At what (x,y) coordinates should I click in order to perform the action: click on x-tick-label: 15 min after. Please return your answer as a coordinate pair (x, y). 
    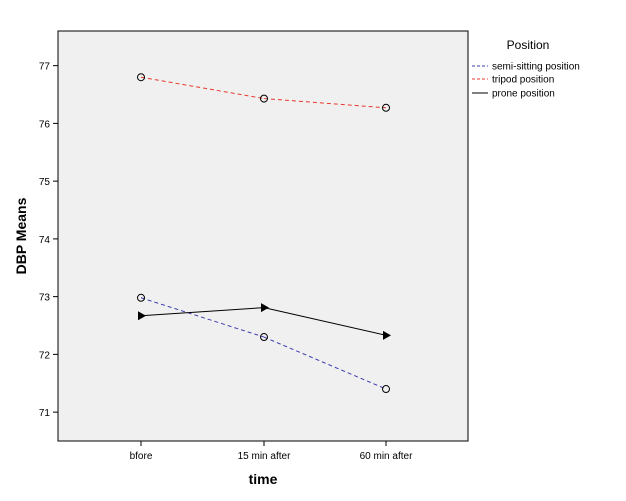
    Looking at the image, I should click on (264, 456).